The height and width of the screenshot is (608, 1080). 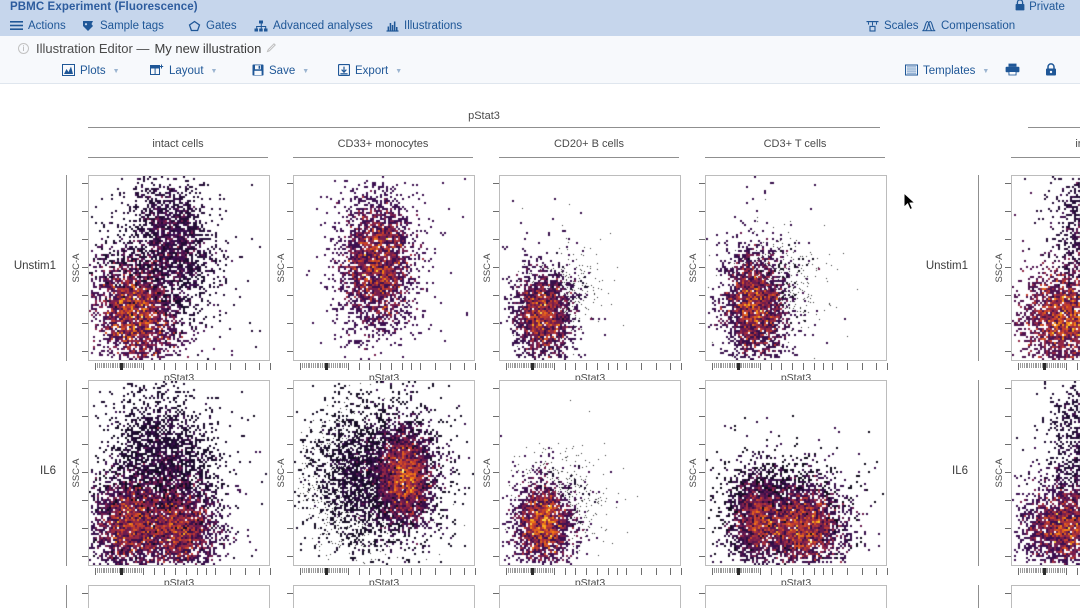 What do you see at coordinates (424, 25) in the screenshot?
I see `menu-item-illustrations: Illustrations` at bounding box center [424, 25].